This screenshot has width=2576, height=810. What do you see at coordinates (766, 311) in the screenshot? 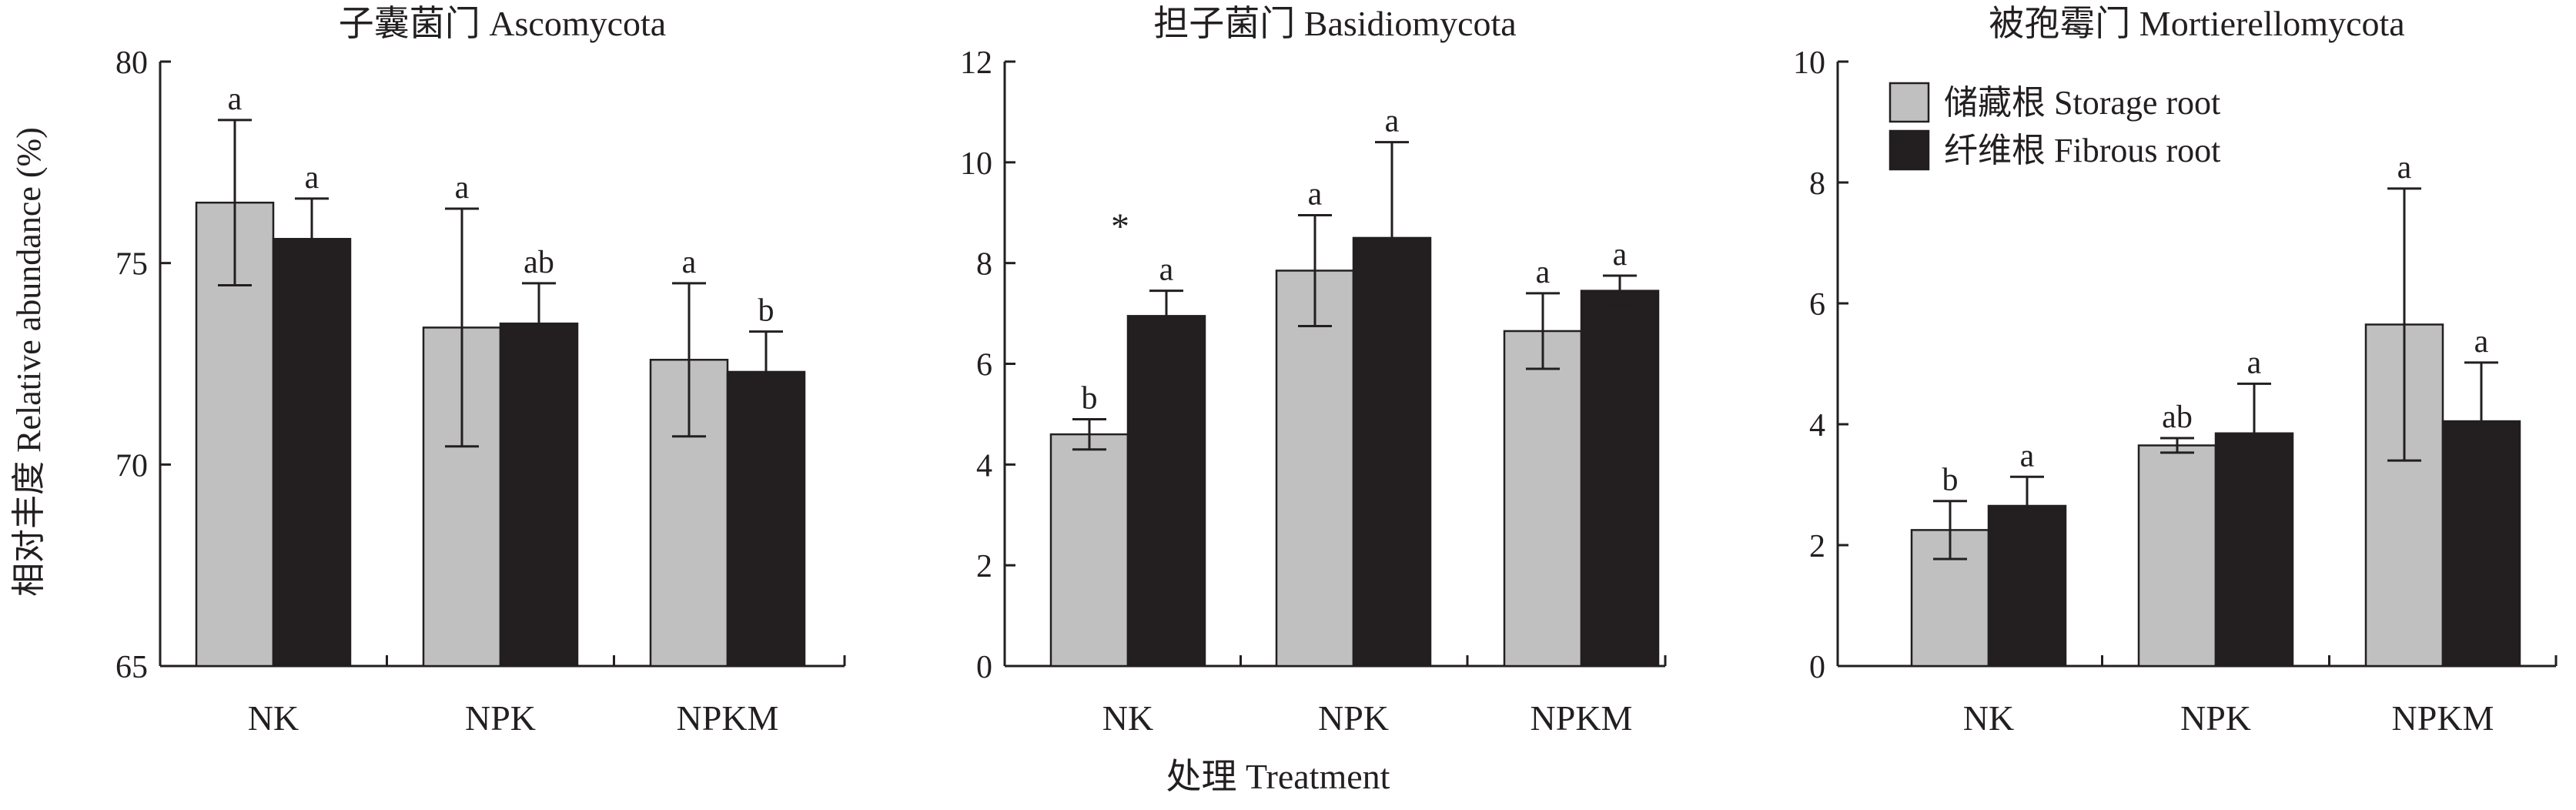
I see `significance-label-1-npkm-s2: b` at bounding box center [766, 311].